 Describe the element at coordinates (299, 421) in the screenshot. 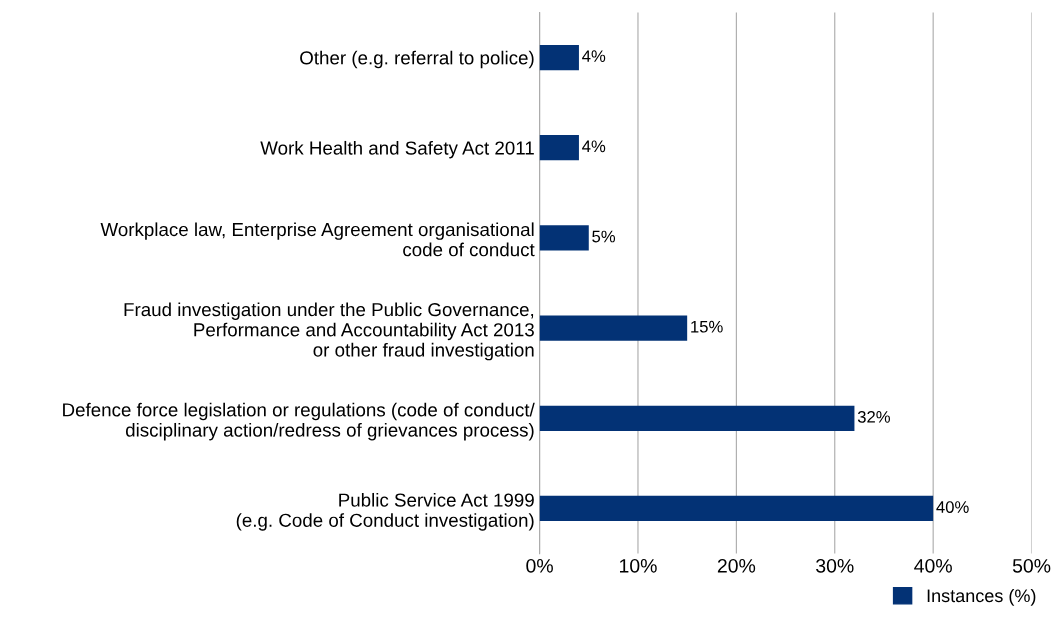

I see `y-tick-label: Defence force legislation or regulations (code of conduct/ disciplinary action/redress of grievances process)` at that location.